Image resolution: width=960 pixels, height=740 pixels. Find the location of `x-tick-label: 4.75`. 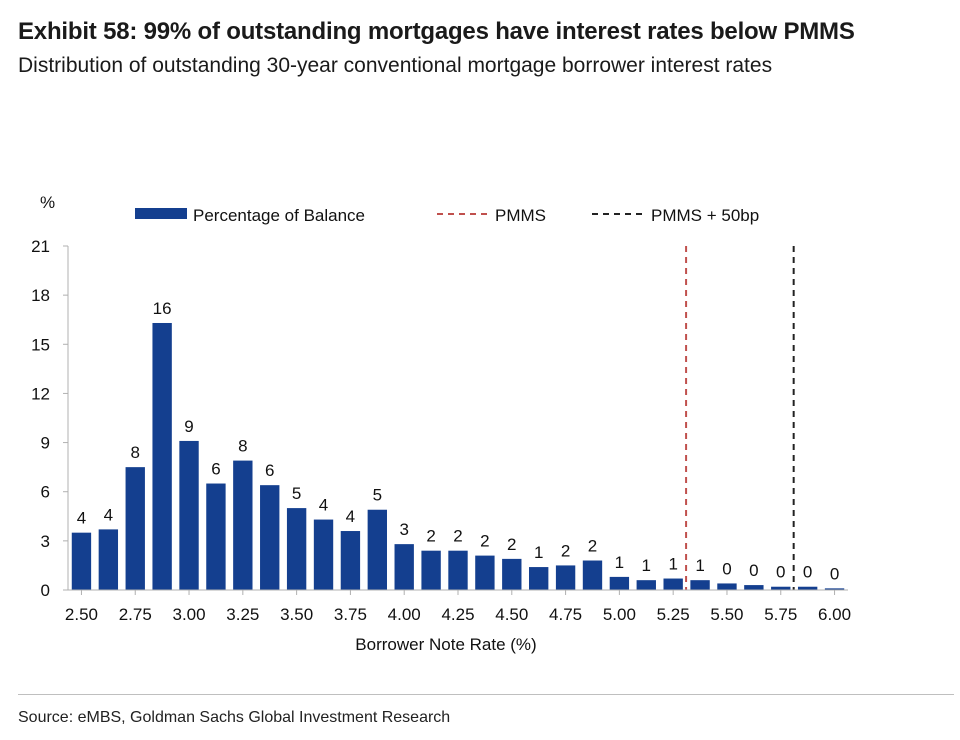

x-tick-label: 4.75 is located at coordinates (565, 614).